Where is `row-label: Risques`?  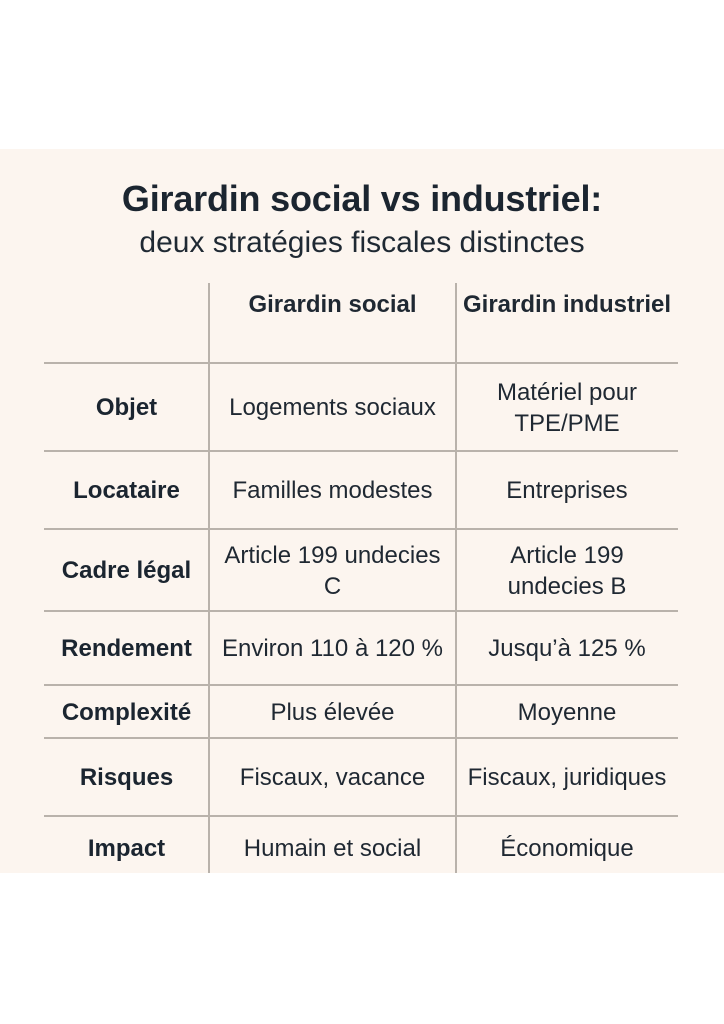 row-label: Risques is located at coordinates (126, 777).